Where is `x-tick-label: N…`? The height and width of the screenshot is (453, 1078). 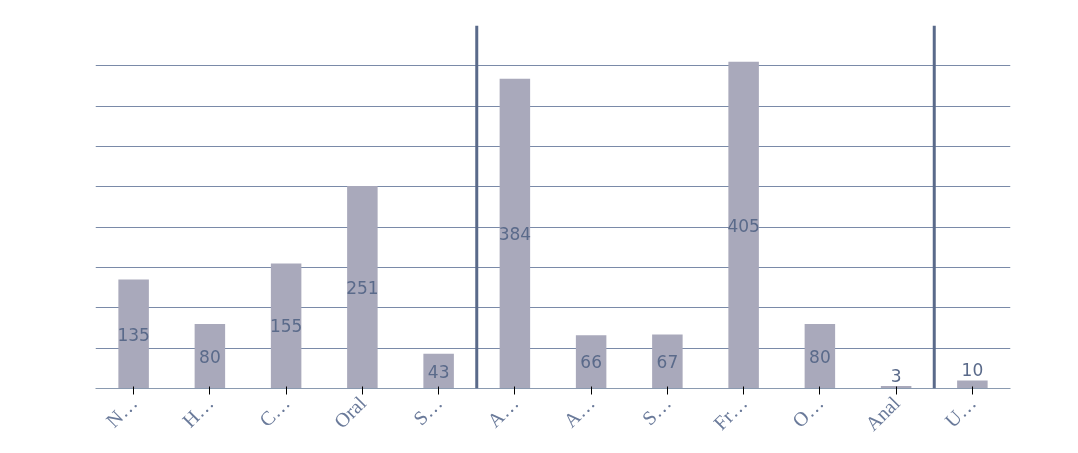 x-tick-label: N… is located at coordinates (121, 411).